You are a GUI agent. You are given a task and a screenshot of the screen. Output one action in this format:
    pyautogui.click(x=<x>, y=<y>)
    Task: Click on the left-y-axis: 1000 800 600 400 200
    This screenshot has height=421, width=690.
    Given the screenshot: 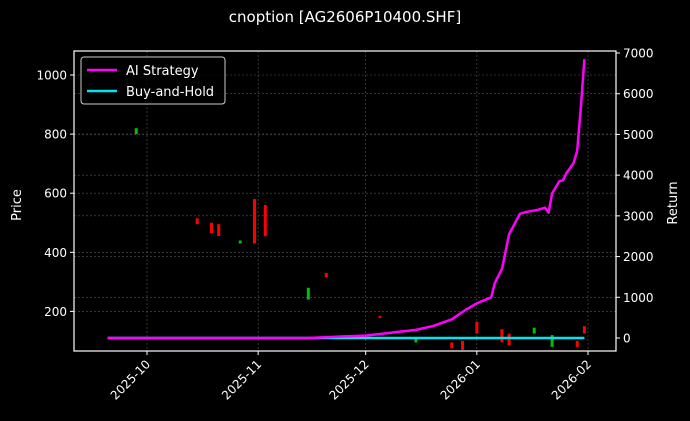 What is the action you would take?
    pyautogui.click(x=55, y=194)
    